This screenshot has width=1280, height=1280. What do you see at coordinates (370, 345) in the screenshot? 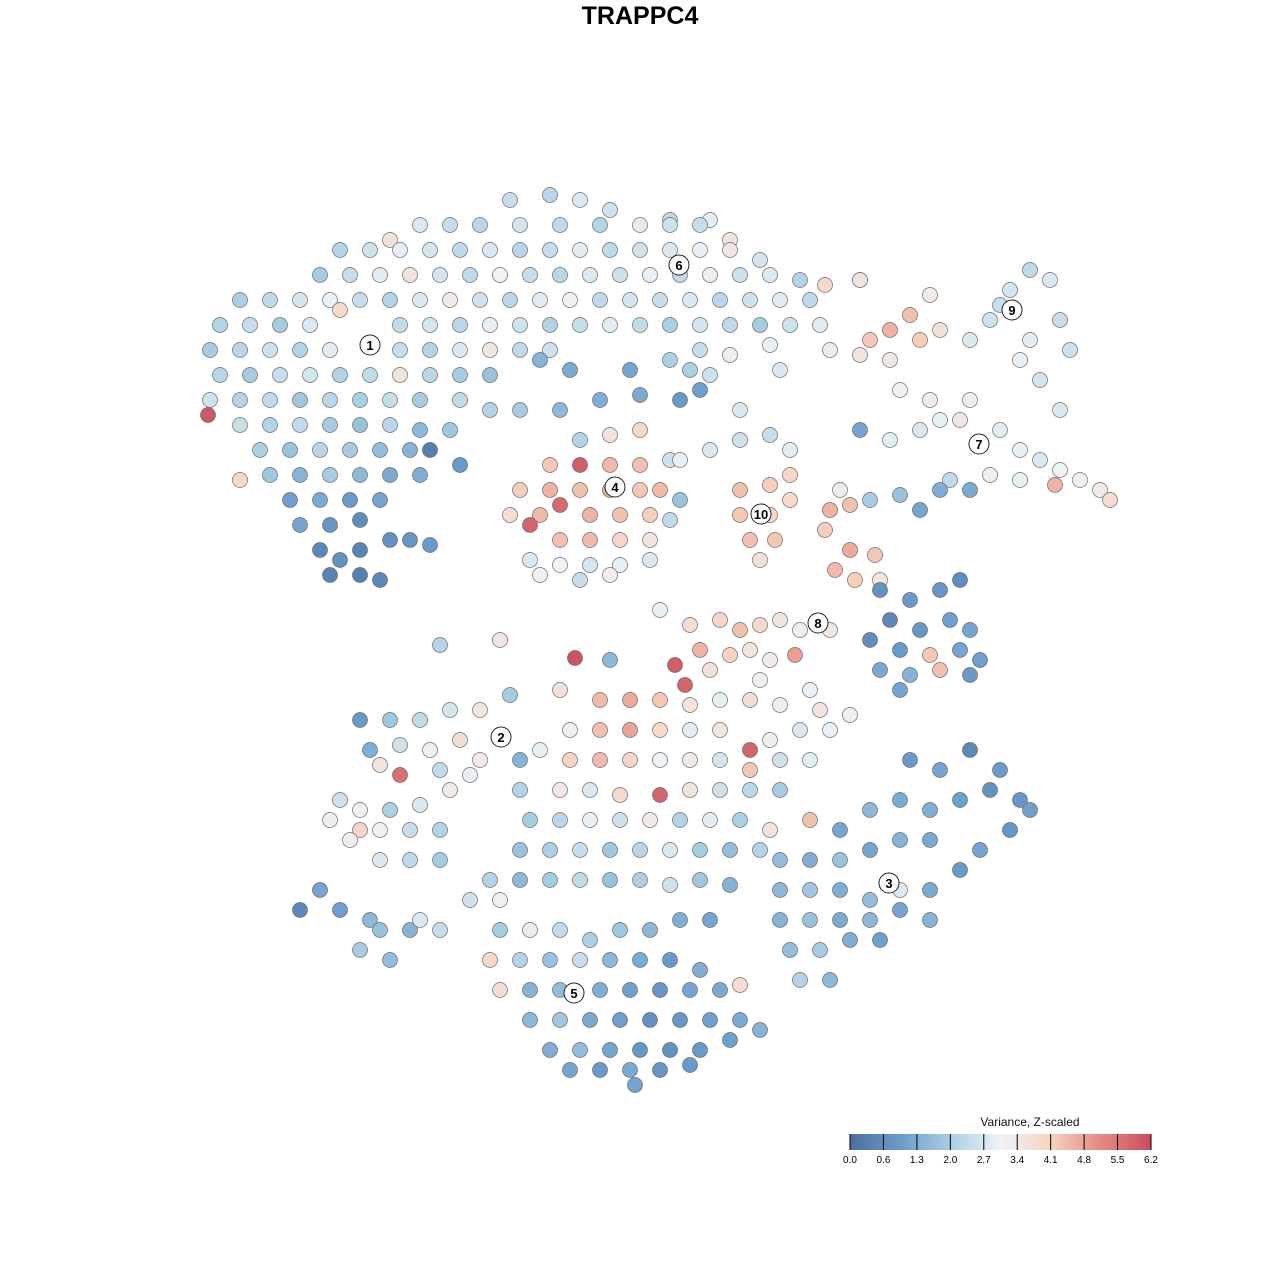
I see `cluster-label-1: 1` at bounding box center [370, 345].